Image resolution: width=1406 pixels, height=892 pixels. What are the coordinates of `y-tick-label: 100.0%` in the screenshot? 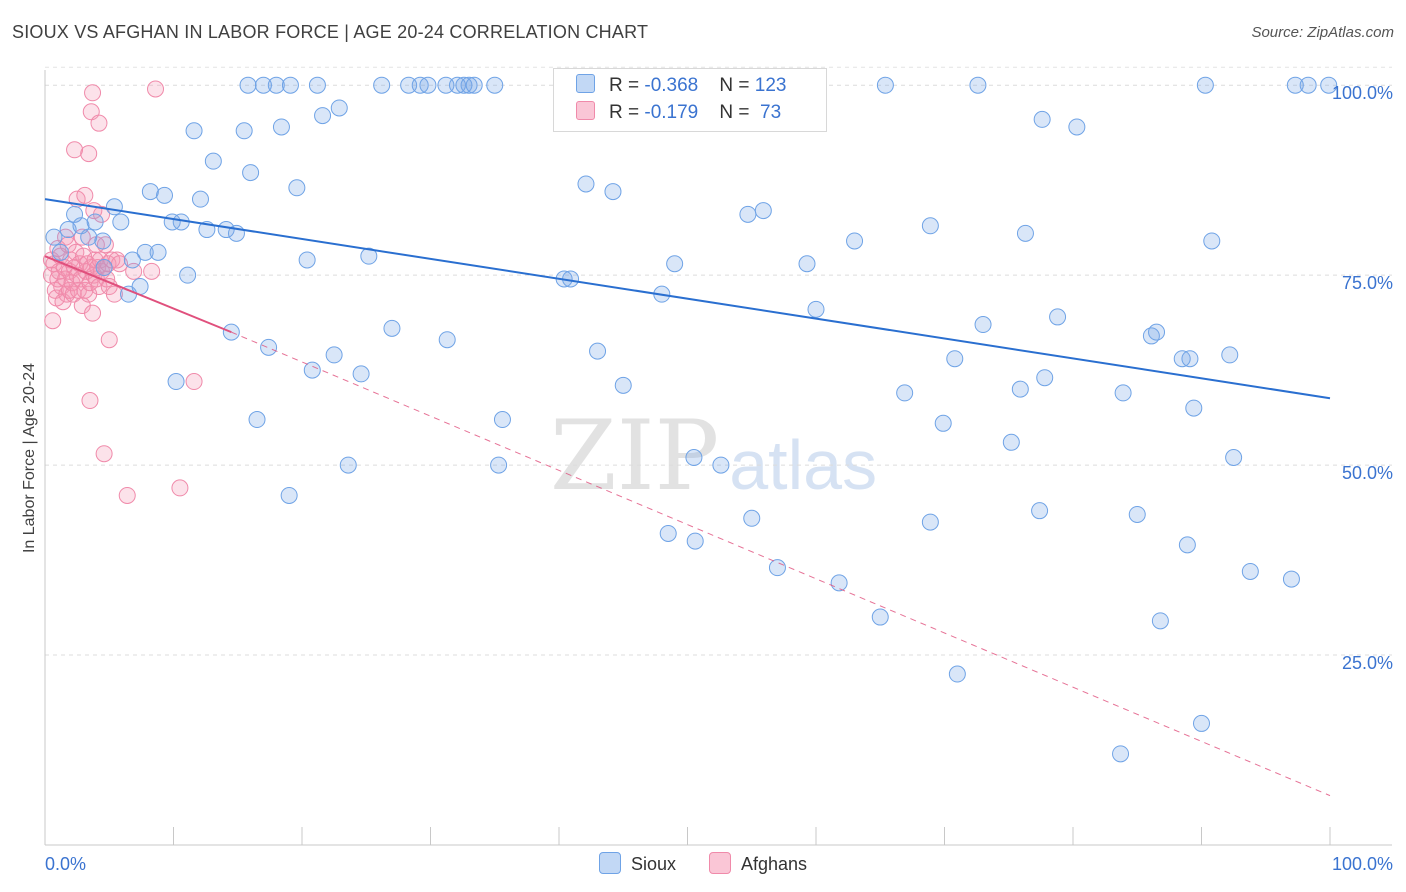 It's located at (1362, 93).